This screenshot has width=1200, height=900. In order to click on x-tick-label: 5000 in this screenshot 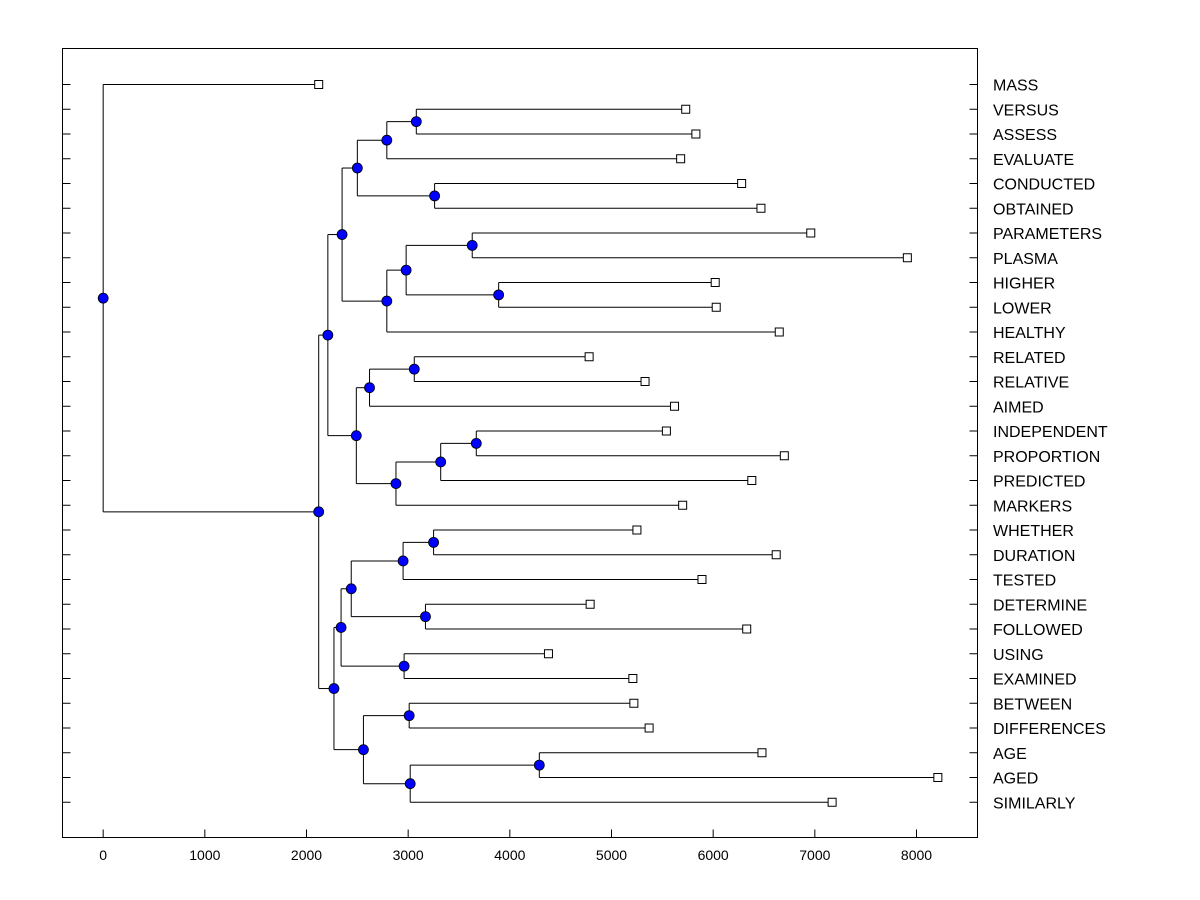, I will do `click(611, 855)`.